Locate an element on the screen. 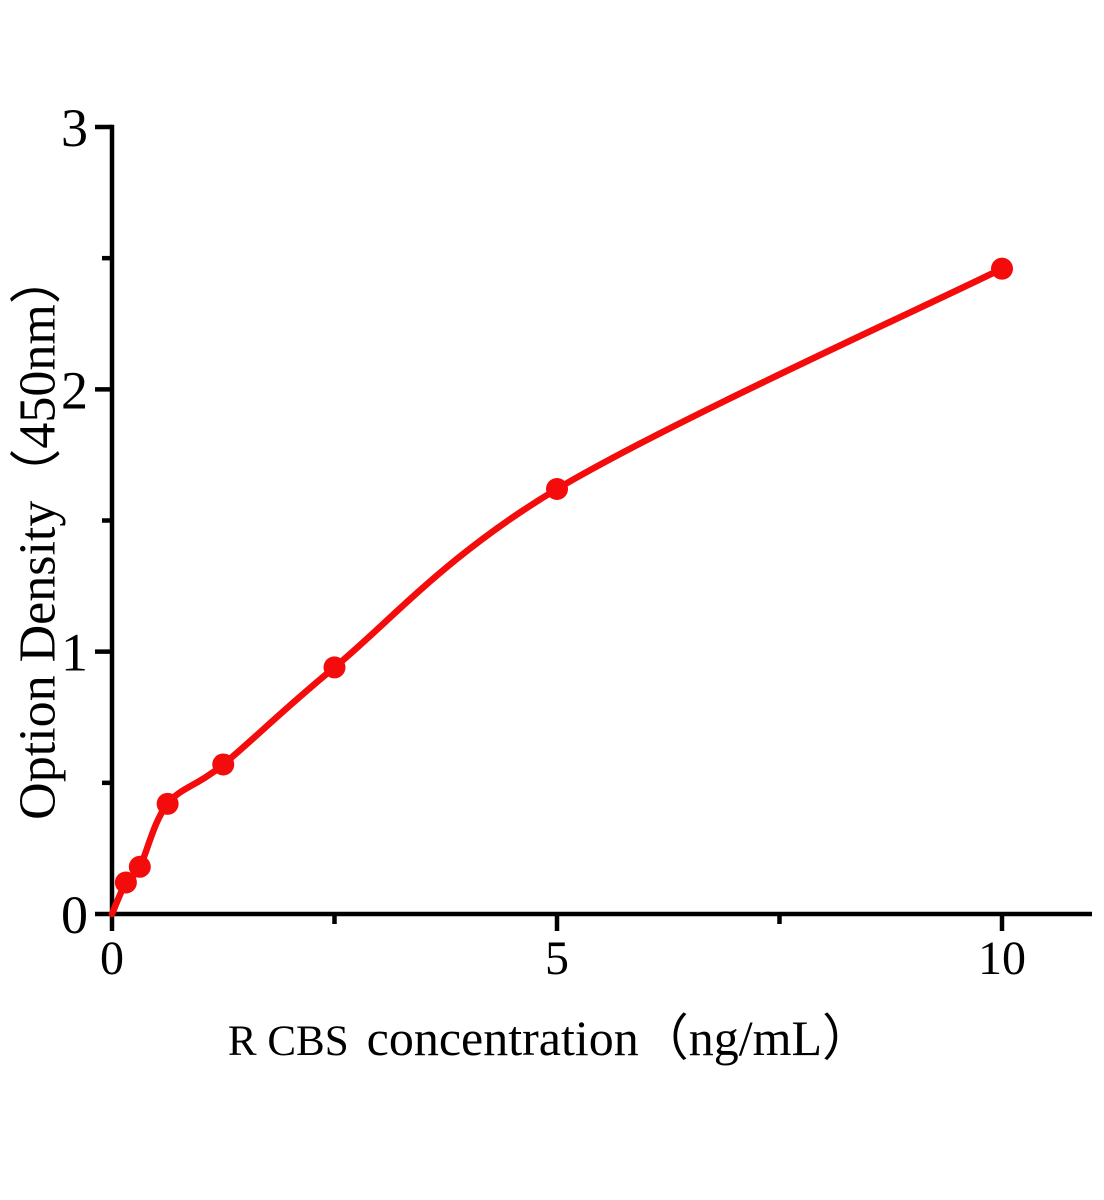 The width and height of the screenshot is (1104, 1200). y-tick-label: 1 is located at coordinates (74, 653).